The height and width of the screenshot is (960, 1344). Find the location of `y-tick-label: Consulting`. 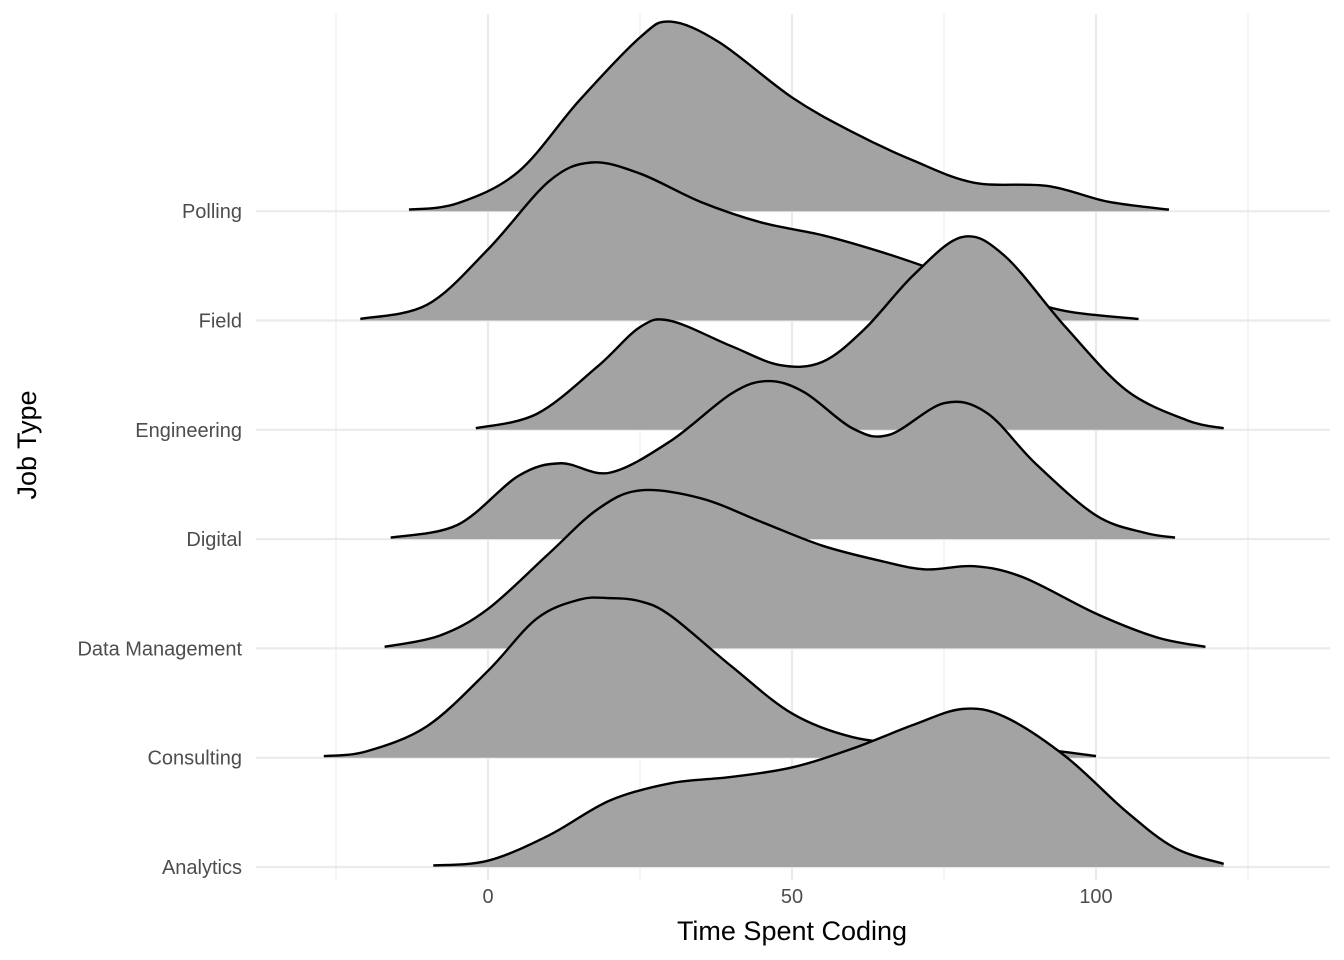

y-tick-label: Consulting is located at coordinates (194, 759).